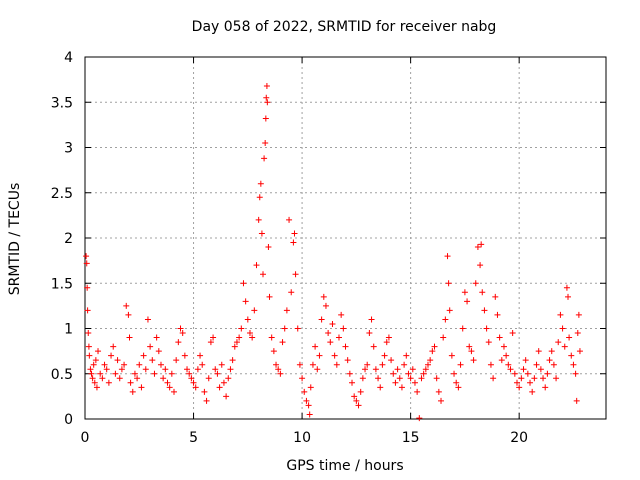 The image size is (640, 480). I want to click on y-tick-label: 2, so click(68, 239).